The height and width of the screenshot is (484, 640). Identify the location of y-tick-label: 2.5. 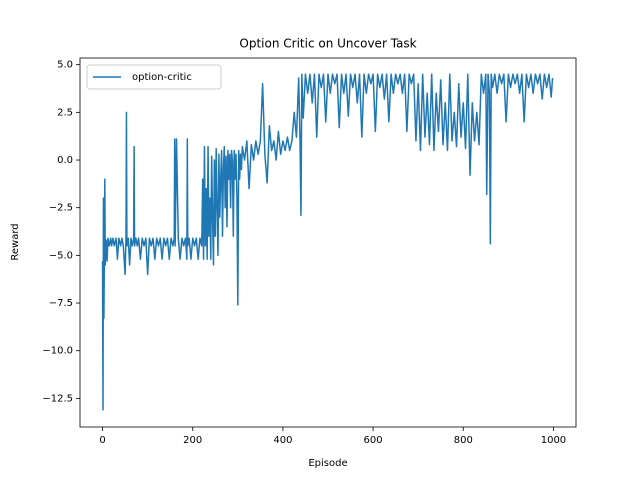
(65, 112).